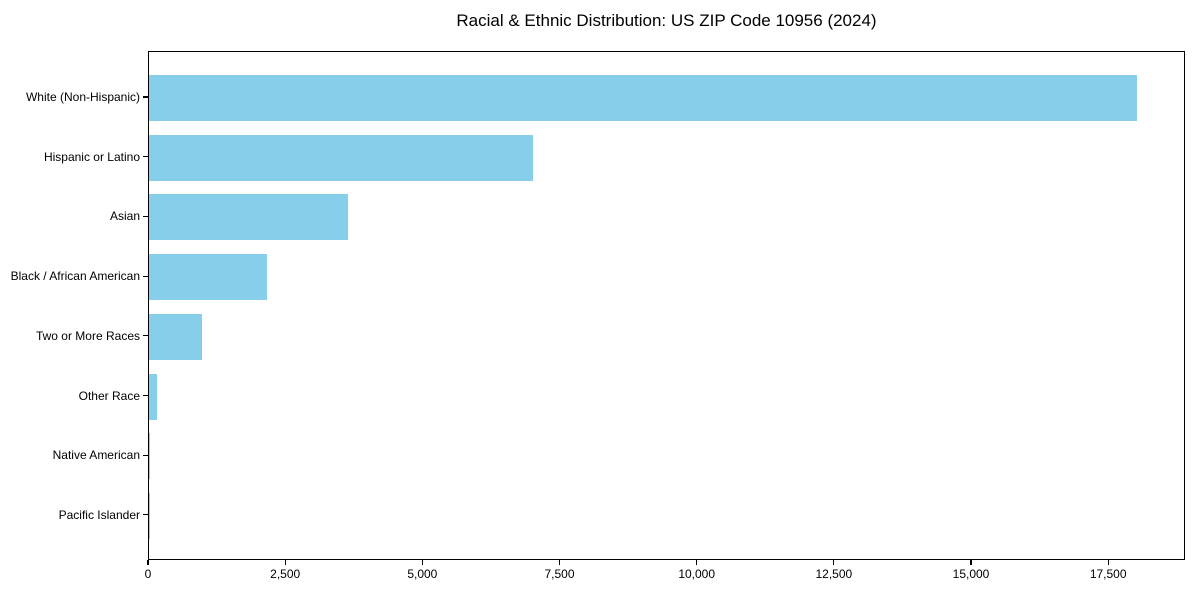 The image size is (1200, 600). I want to click on bar-two-or-more-races, so click(175, 336).